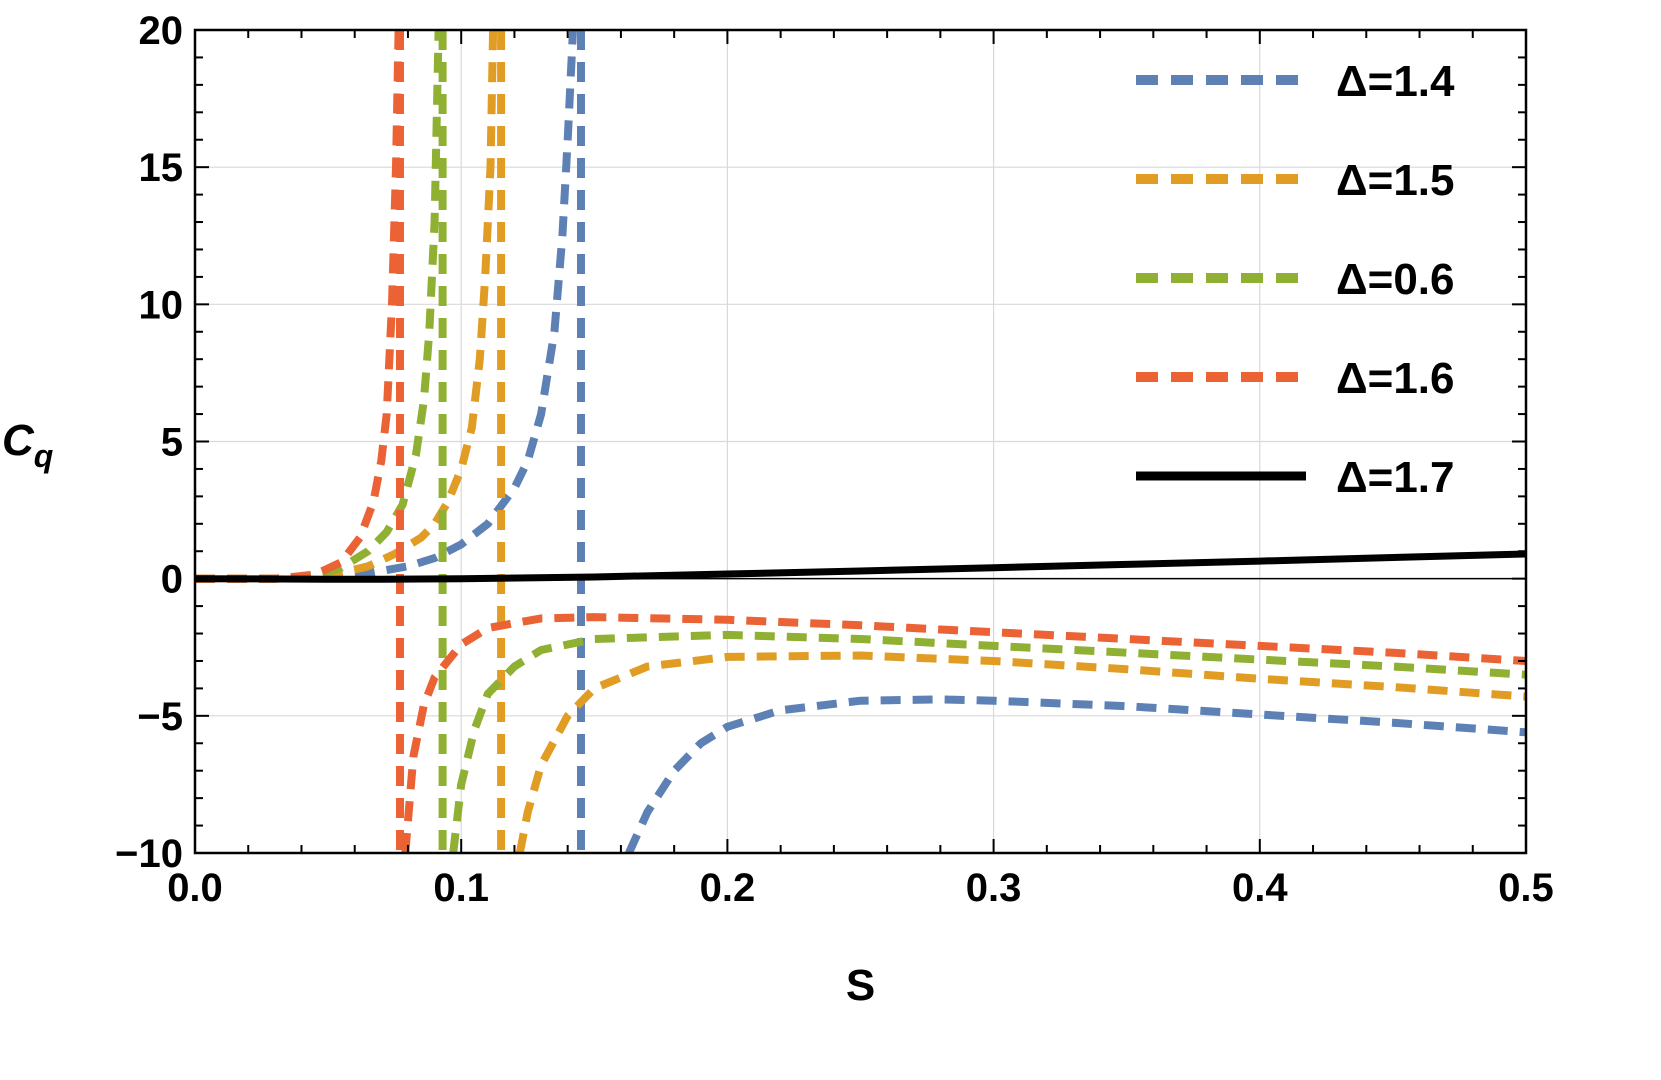 The width and height of the screenshot is (1661, 1080). I want to click on x-tick-label: 0.0, so click(195, 888).